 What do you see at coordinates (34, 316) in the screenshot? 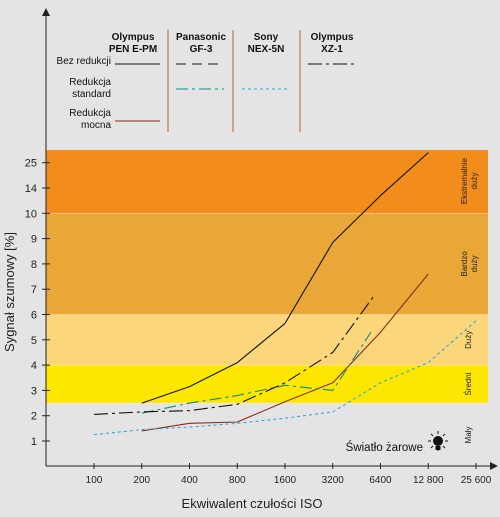
I see `y-tick-label: 6` at bounding box center [34, 316].